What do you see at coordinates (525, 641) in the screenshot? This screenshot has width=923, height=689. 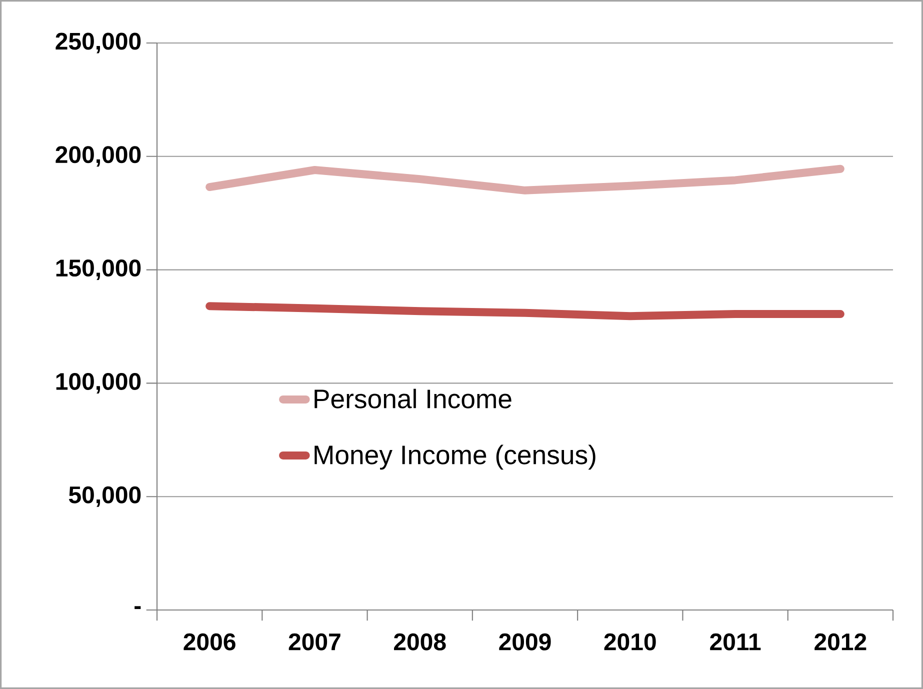 I see `x-tick-label: 2009` at bounding box center [525, 641].